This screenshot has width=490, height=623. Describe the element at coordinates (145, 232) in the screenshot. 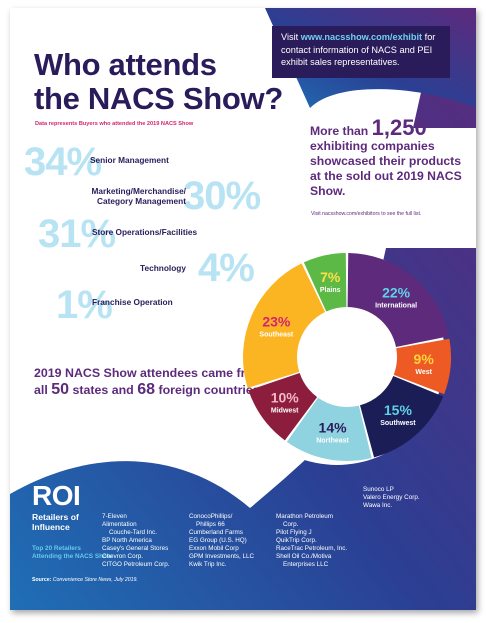

I see `stat-storeops-label: Store Operations/Facilities` at that location.